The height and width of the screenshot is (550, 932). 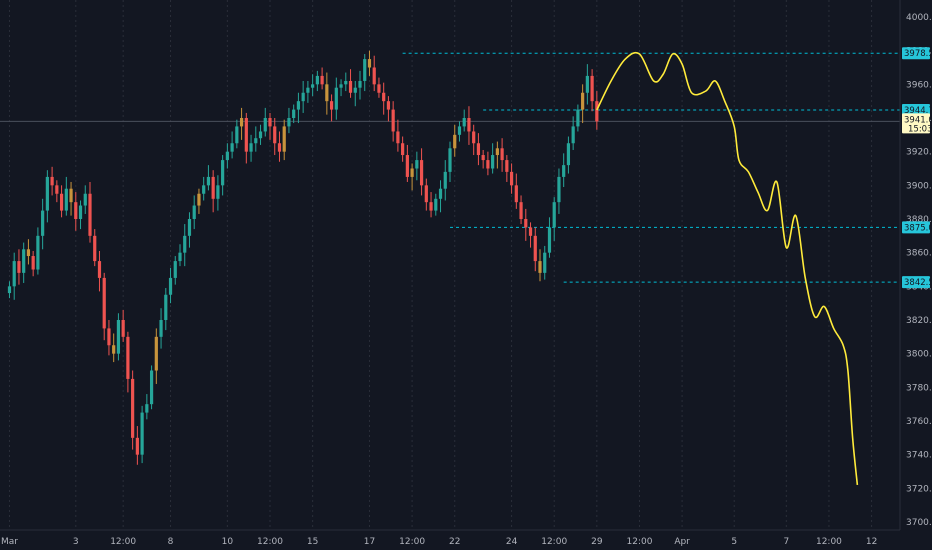 I want to click on price-tick-label: 3760.00, so click(x=919, y=422).